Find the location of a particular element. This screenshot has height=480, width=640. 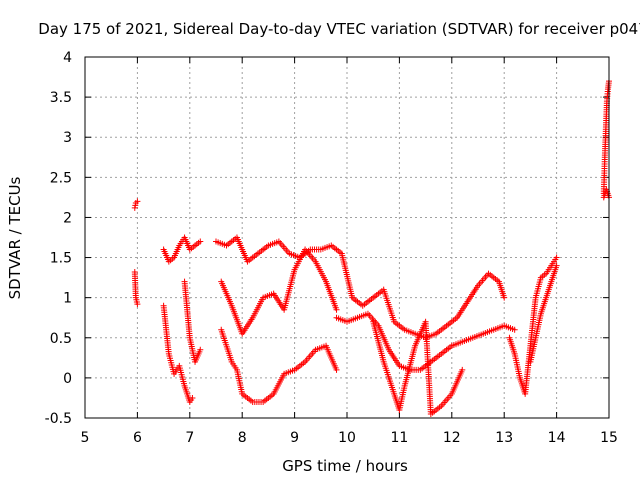

series-track-b is located at coordinates (136, 204).